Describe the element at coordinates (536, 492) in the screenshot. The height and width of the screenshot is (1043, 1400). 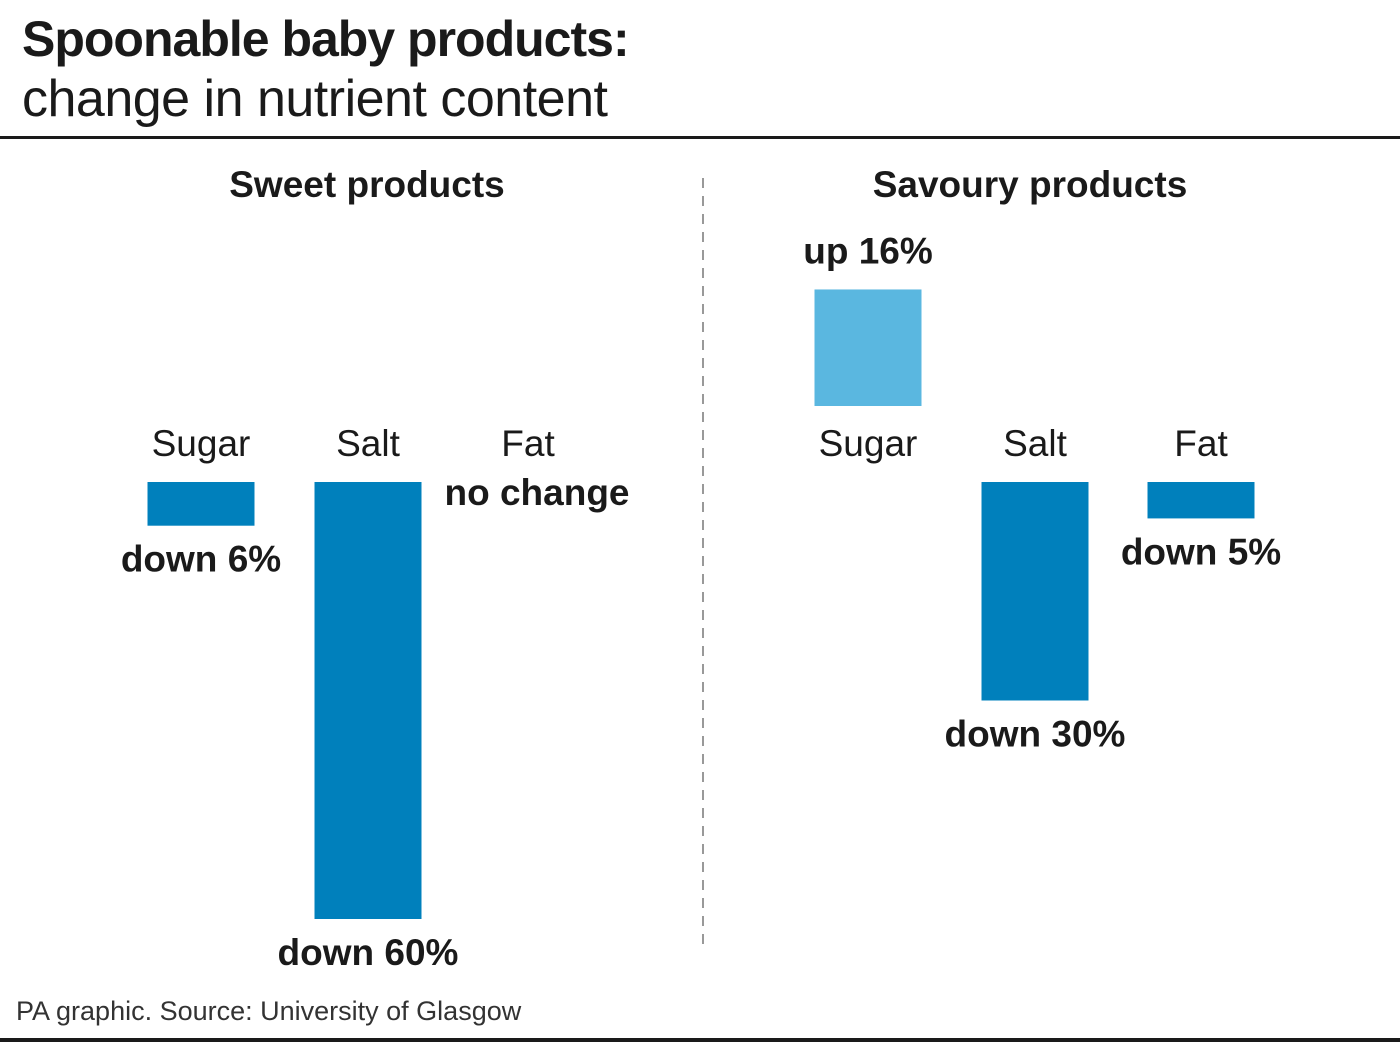
I see `value-label: no change` at that location.